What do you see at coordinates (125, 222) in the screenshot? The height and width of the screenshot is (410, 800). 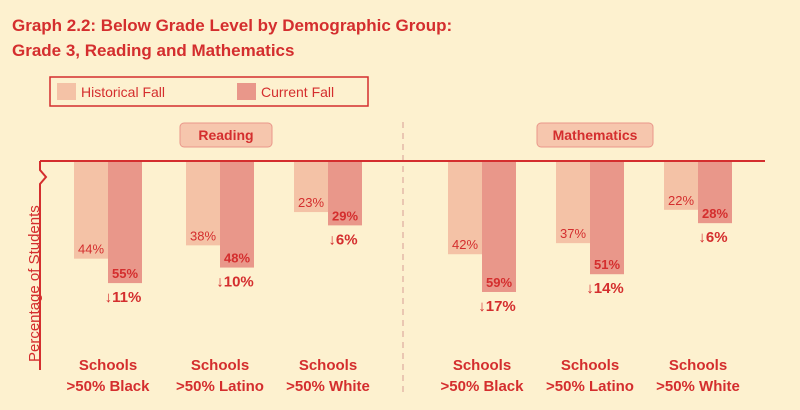 I see `bar-reading-0-current` at bounding box center [125, 222].